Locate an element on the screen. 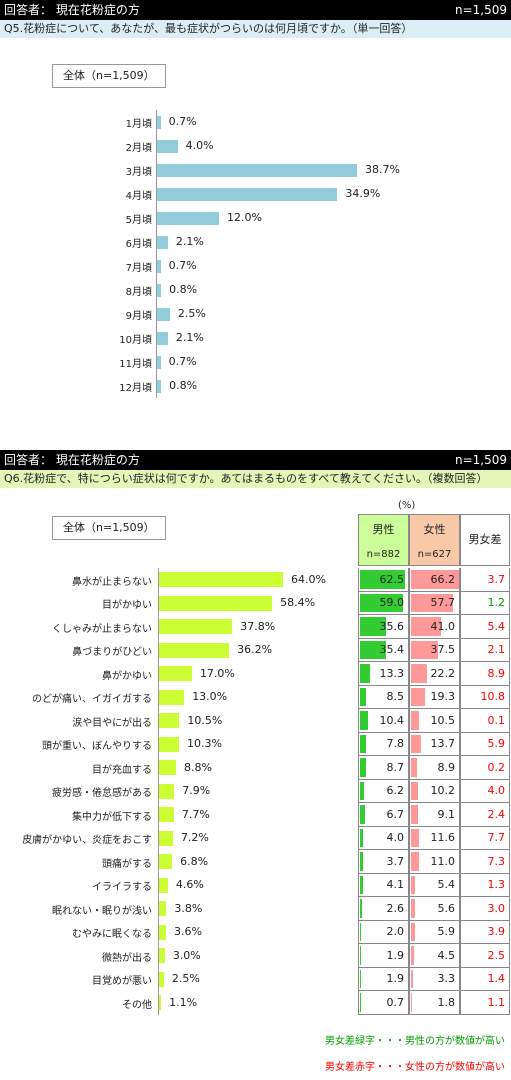  female-value: 3.3 is located at coordinates (446, 979).